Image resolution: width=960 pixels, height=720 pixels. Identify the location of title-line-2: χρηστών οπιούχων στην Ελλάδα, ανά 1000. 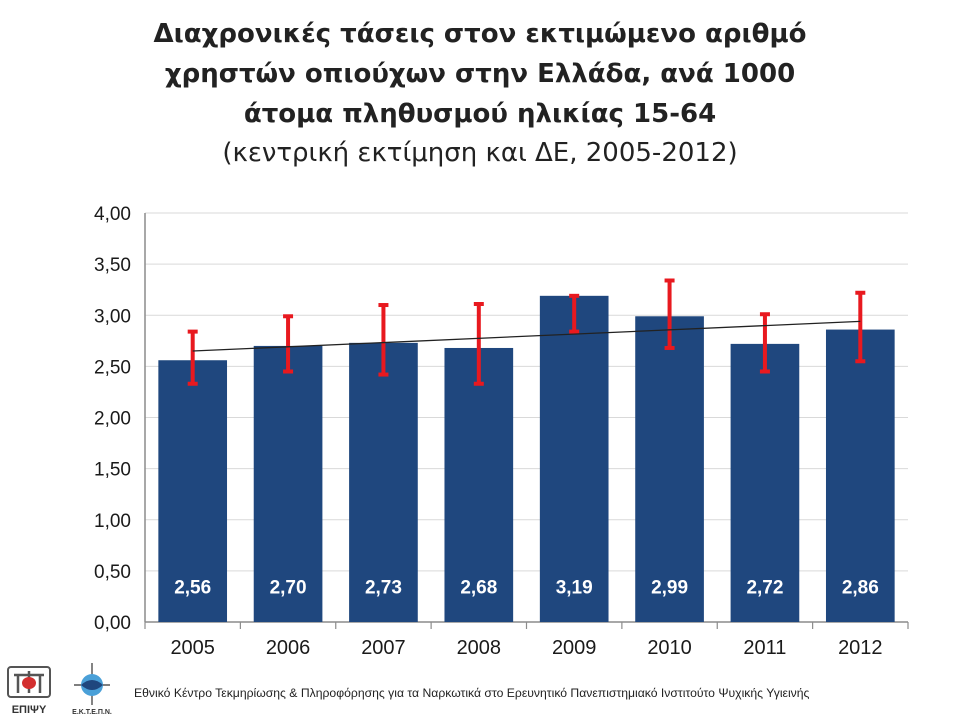
(480, 74).